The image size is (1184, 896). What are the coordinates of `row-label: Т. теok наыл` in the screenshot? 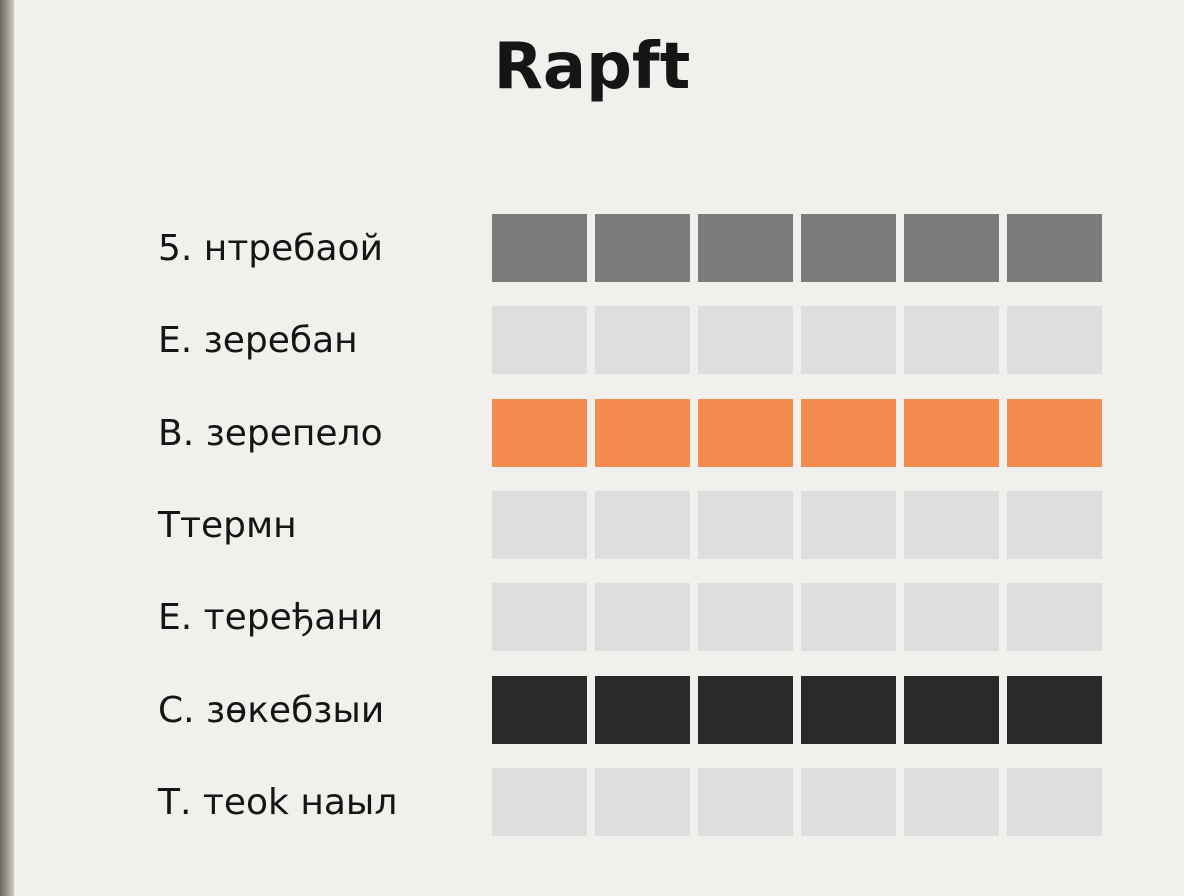 It's located at (278, 802).